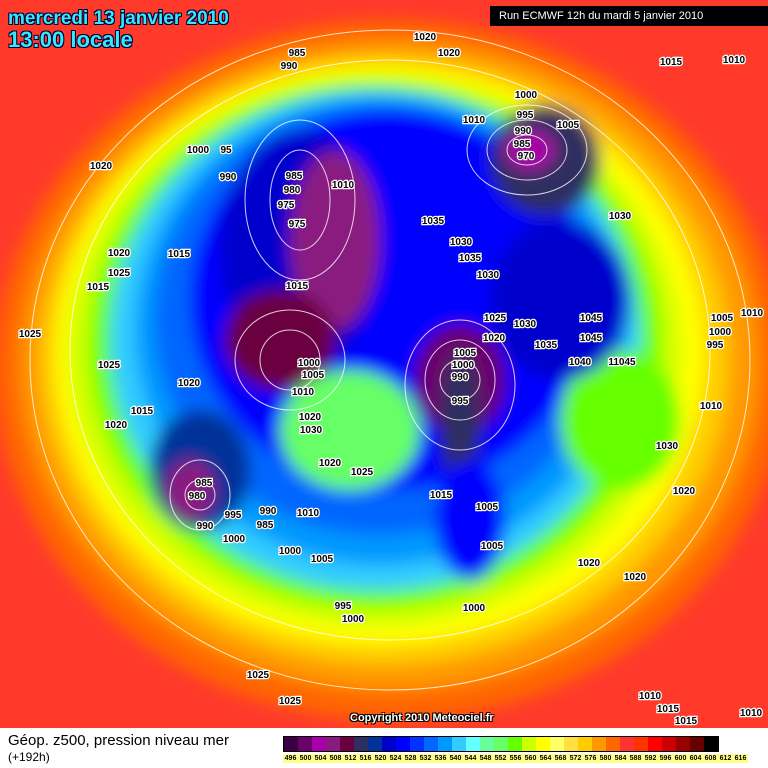 The width and height of the screenshot is (768, 768). What do you see at coordinates (410, 758) in the screenshot?
I see `color-scale-label: 528` at bounding box center [410, 758].